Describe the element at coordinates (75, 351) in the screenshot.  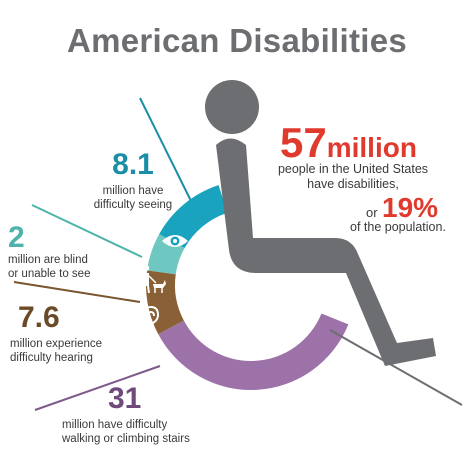
I see `hearing-caption: million experience difficulty hearing` at that location.